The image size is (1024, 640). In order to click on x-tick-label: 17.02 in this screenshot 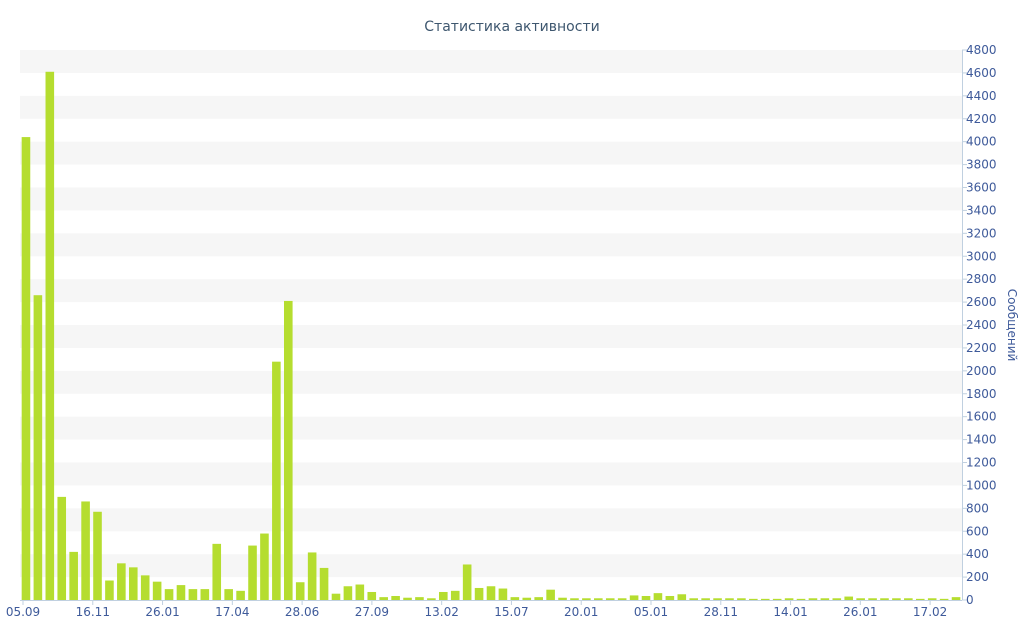, I will do `click(930, 612)`.